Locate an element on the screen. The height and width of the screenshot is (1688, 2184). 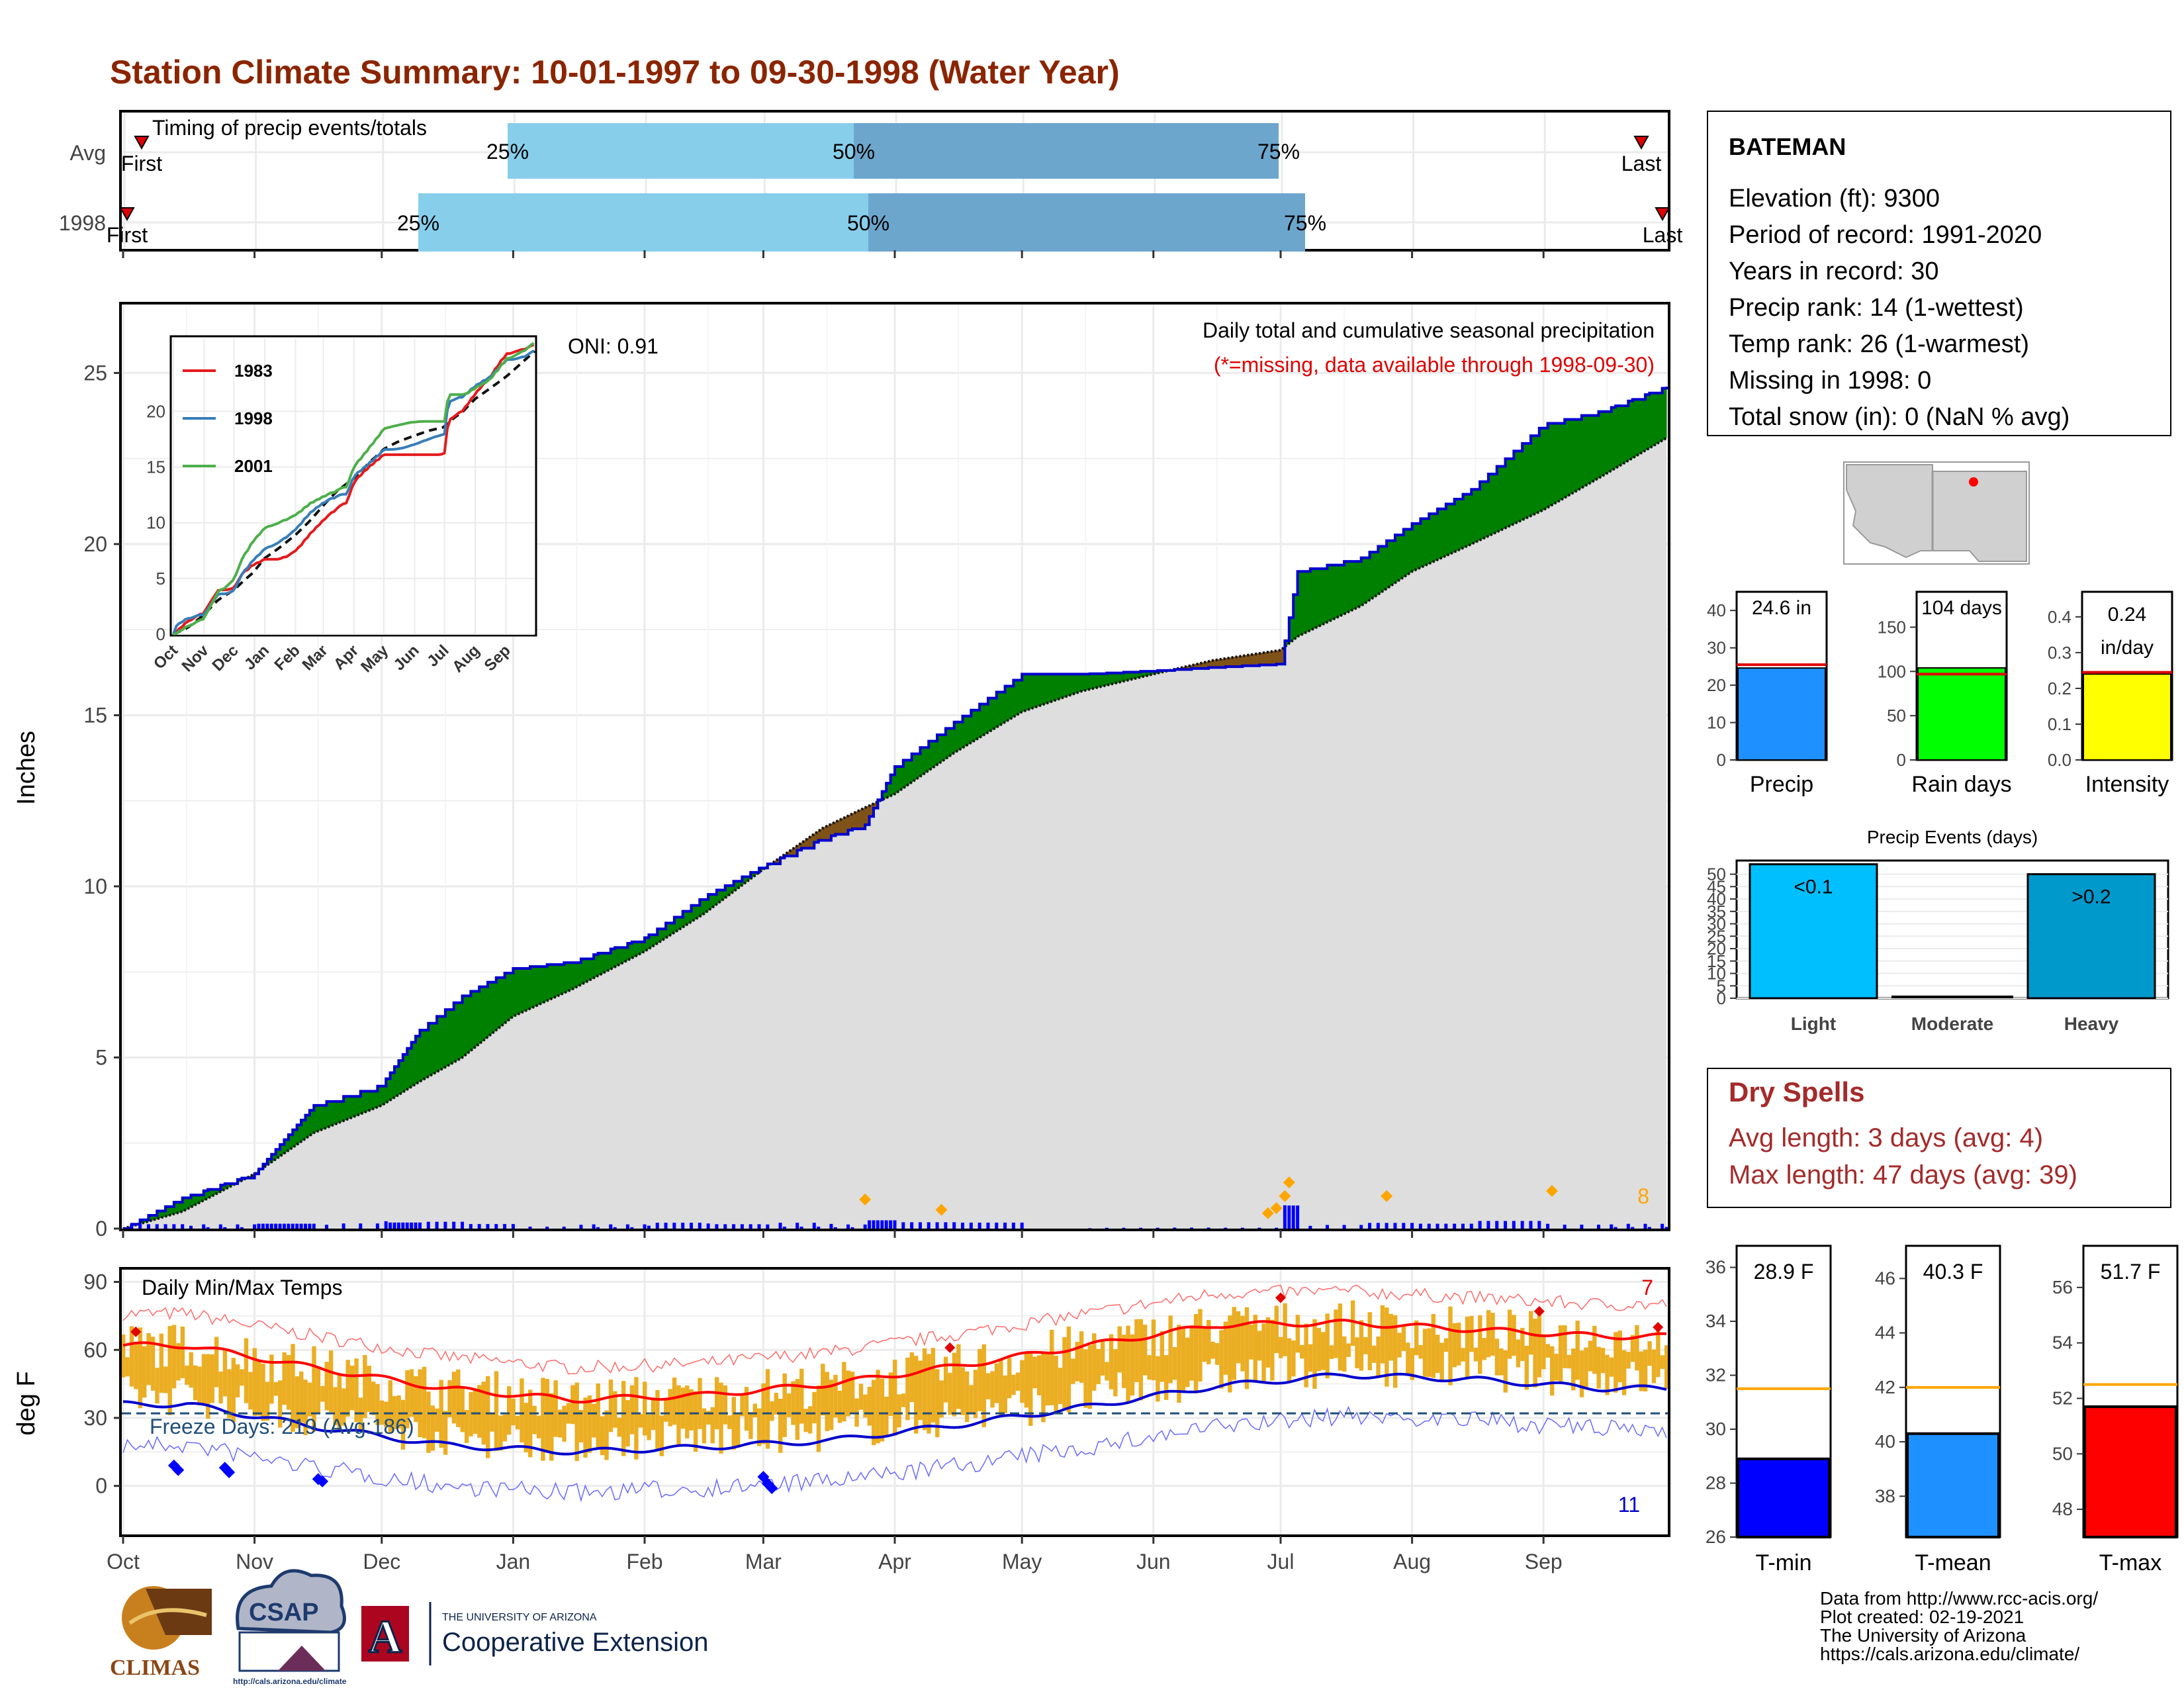
timing-last-marker is located at coordinates (1662, 214).